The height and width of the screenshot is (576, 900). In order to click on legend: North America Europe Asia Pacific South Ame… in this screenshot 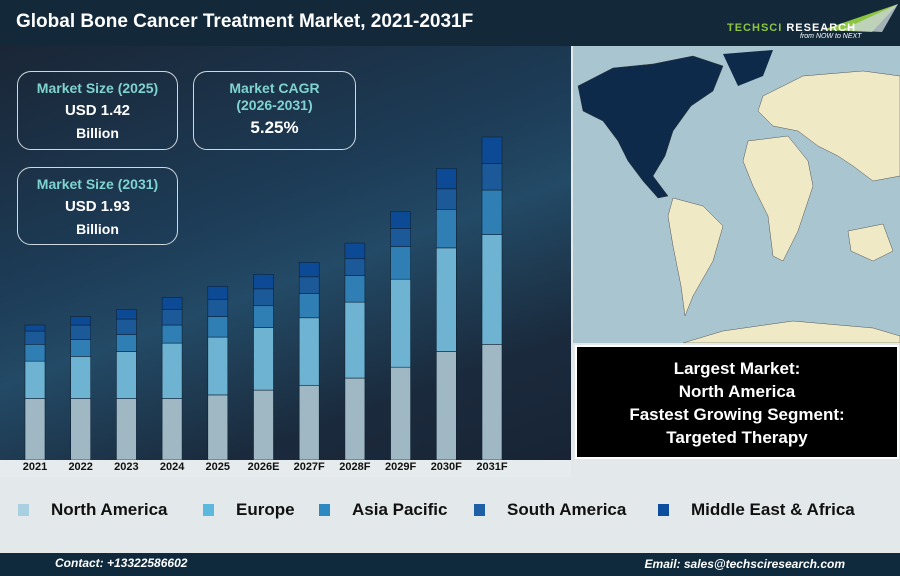, I will do `click(450, 512)`.